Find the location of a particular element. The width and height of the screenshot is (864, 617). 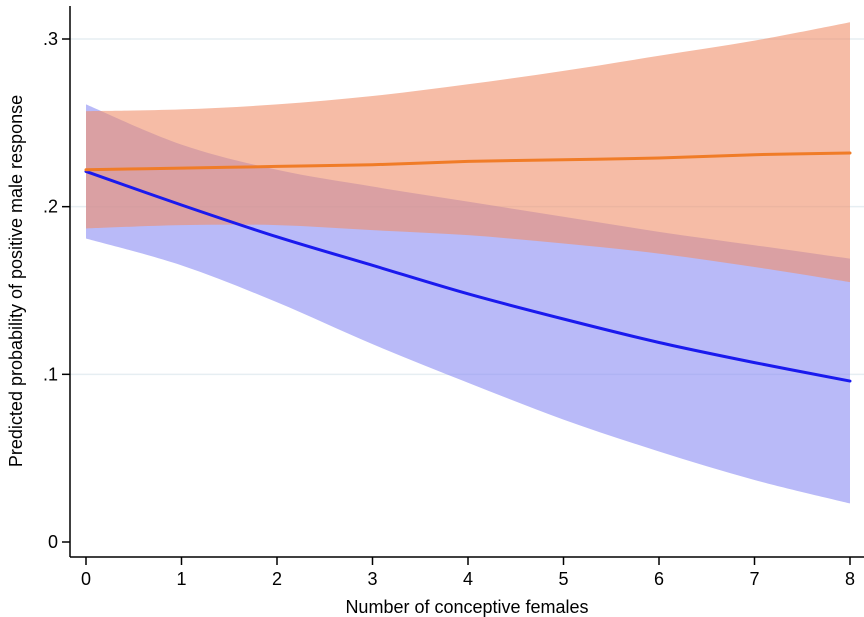

x-tick-label-4: 4 is located at coordinates (468, 579).